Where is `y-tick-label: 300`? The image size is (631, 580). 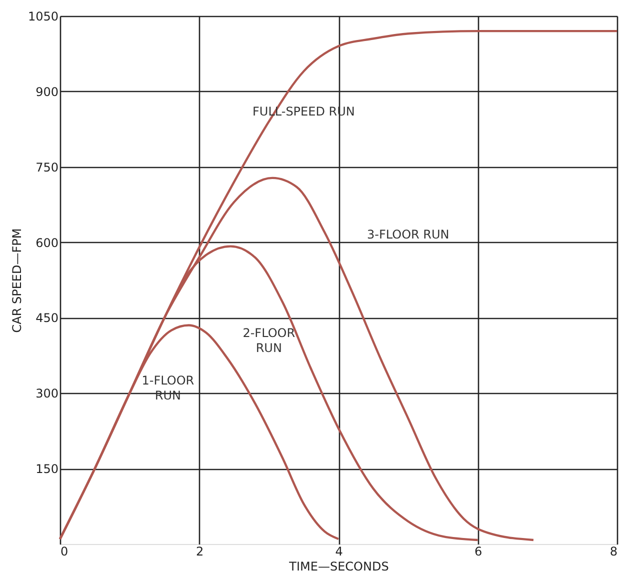
y-tick-label: 300 is located at coordinates (47, 393).